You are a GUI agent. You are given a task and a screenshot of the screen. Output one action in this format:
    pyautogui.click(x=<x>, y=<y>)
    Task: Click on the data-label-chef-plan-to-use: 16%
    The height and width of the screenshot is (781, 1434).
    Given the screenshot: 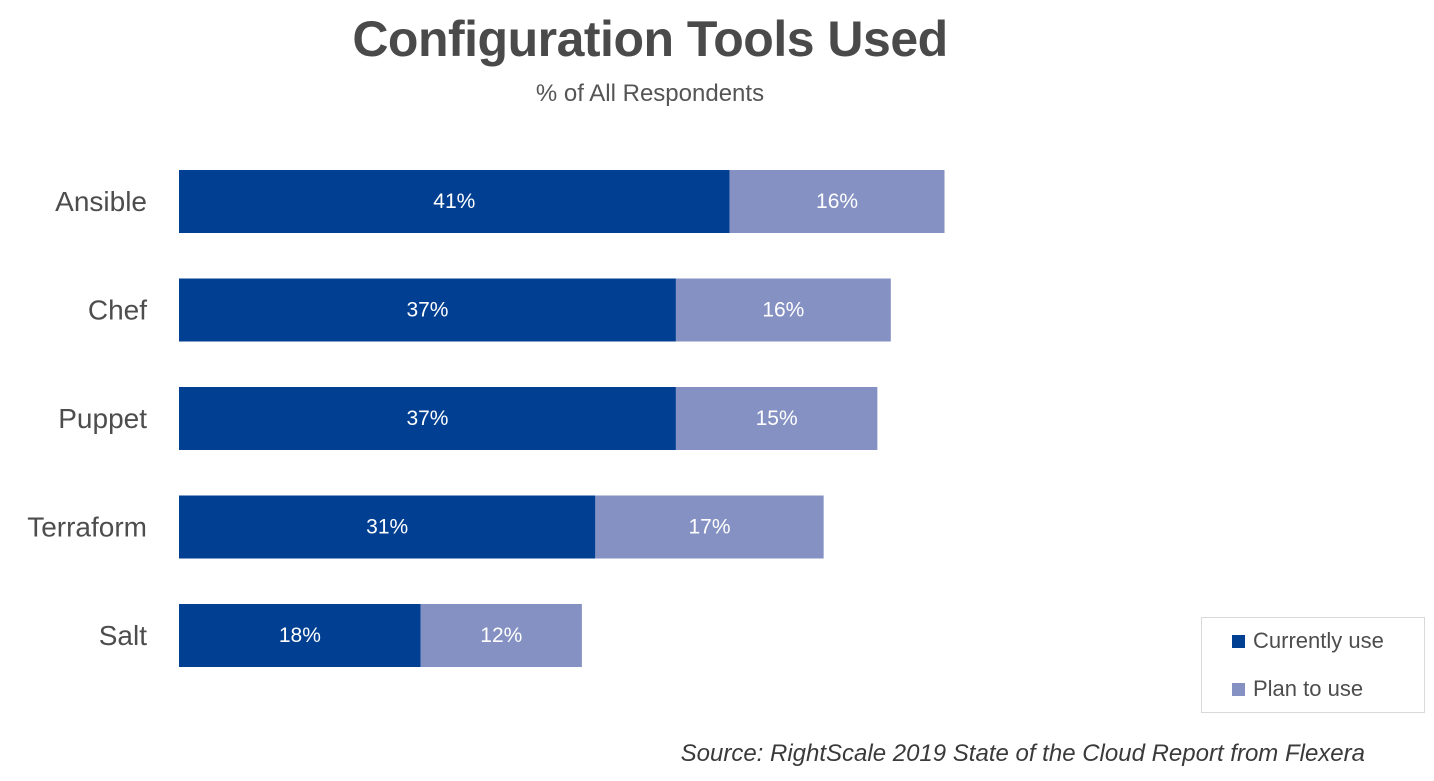 What is the action you would take?
    pyautogui.click(x=783, y=310)
    